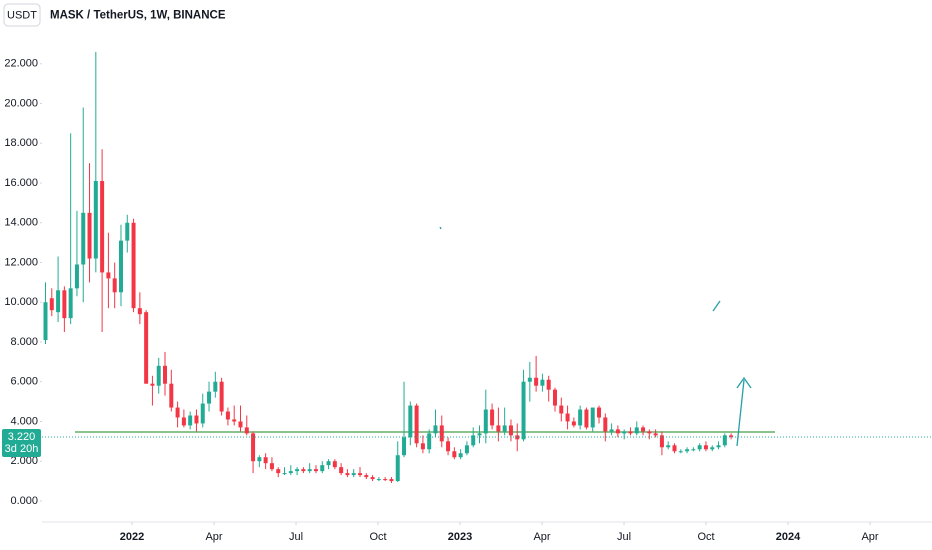 The image size is (932, 550). Describe the element at coordinates (22, 449) in the screenshot. I see `countdown: 3d 20h` at that location.